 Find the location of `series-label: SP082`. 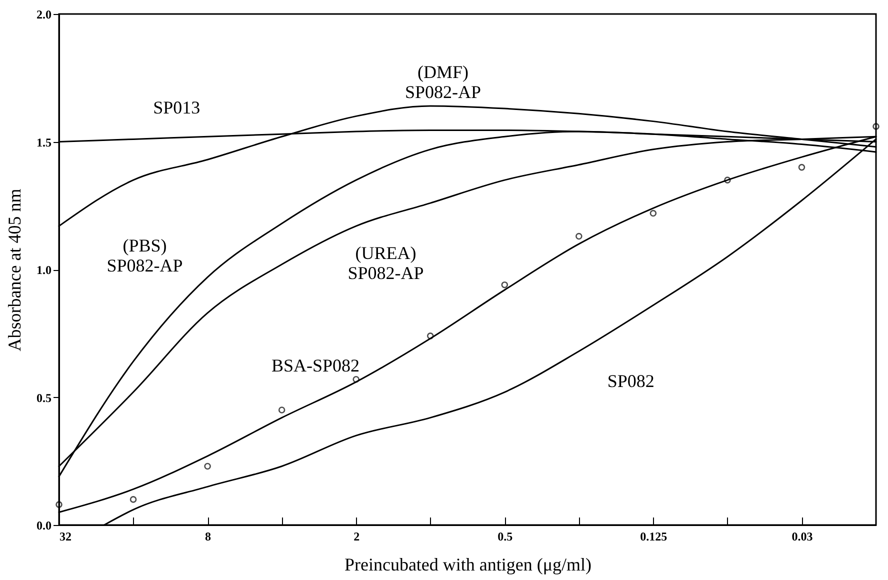

series-label: SP082 is located at coordinates (630, 380).